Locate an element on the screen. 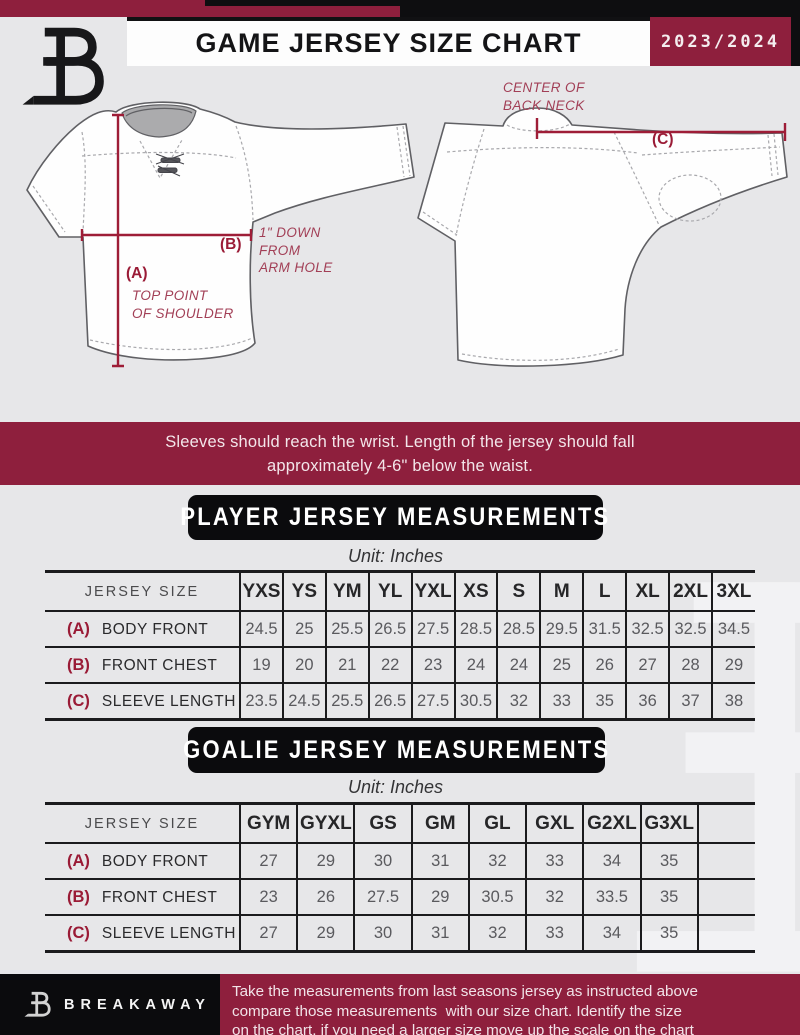 The height and width of the screenshot is (1035, 800). measurement-row: (C) SLEEVE LENGTH 27 29 30 31 32 33 34 35 is located at coordinates (400, 933).